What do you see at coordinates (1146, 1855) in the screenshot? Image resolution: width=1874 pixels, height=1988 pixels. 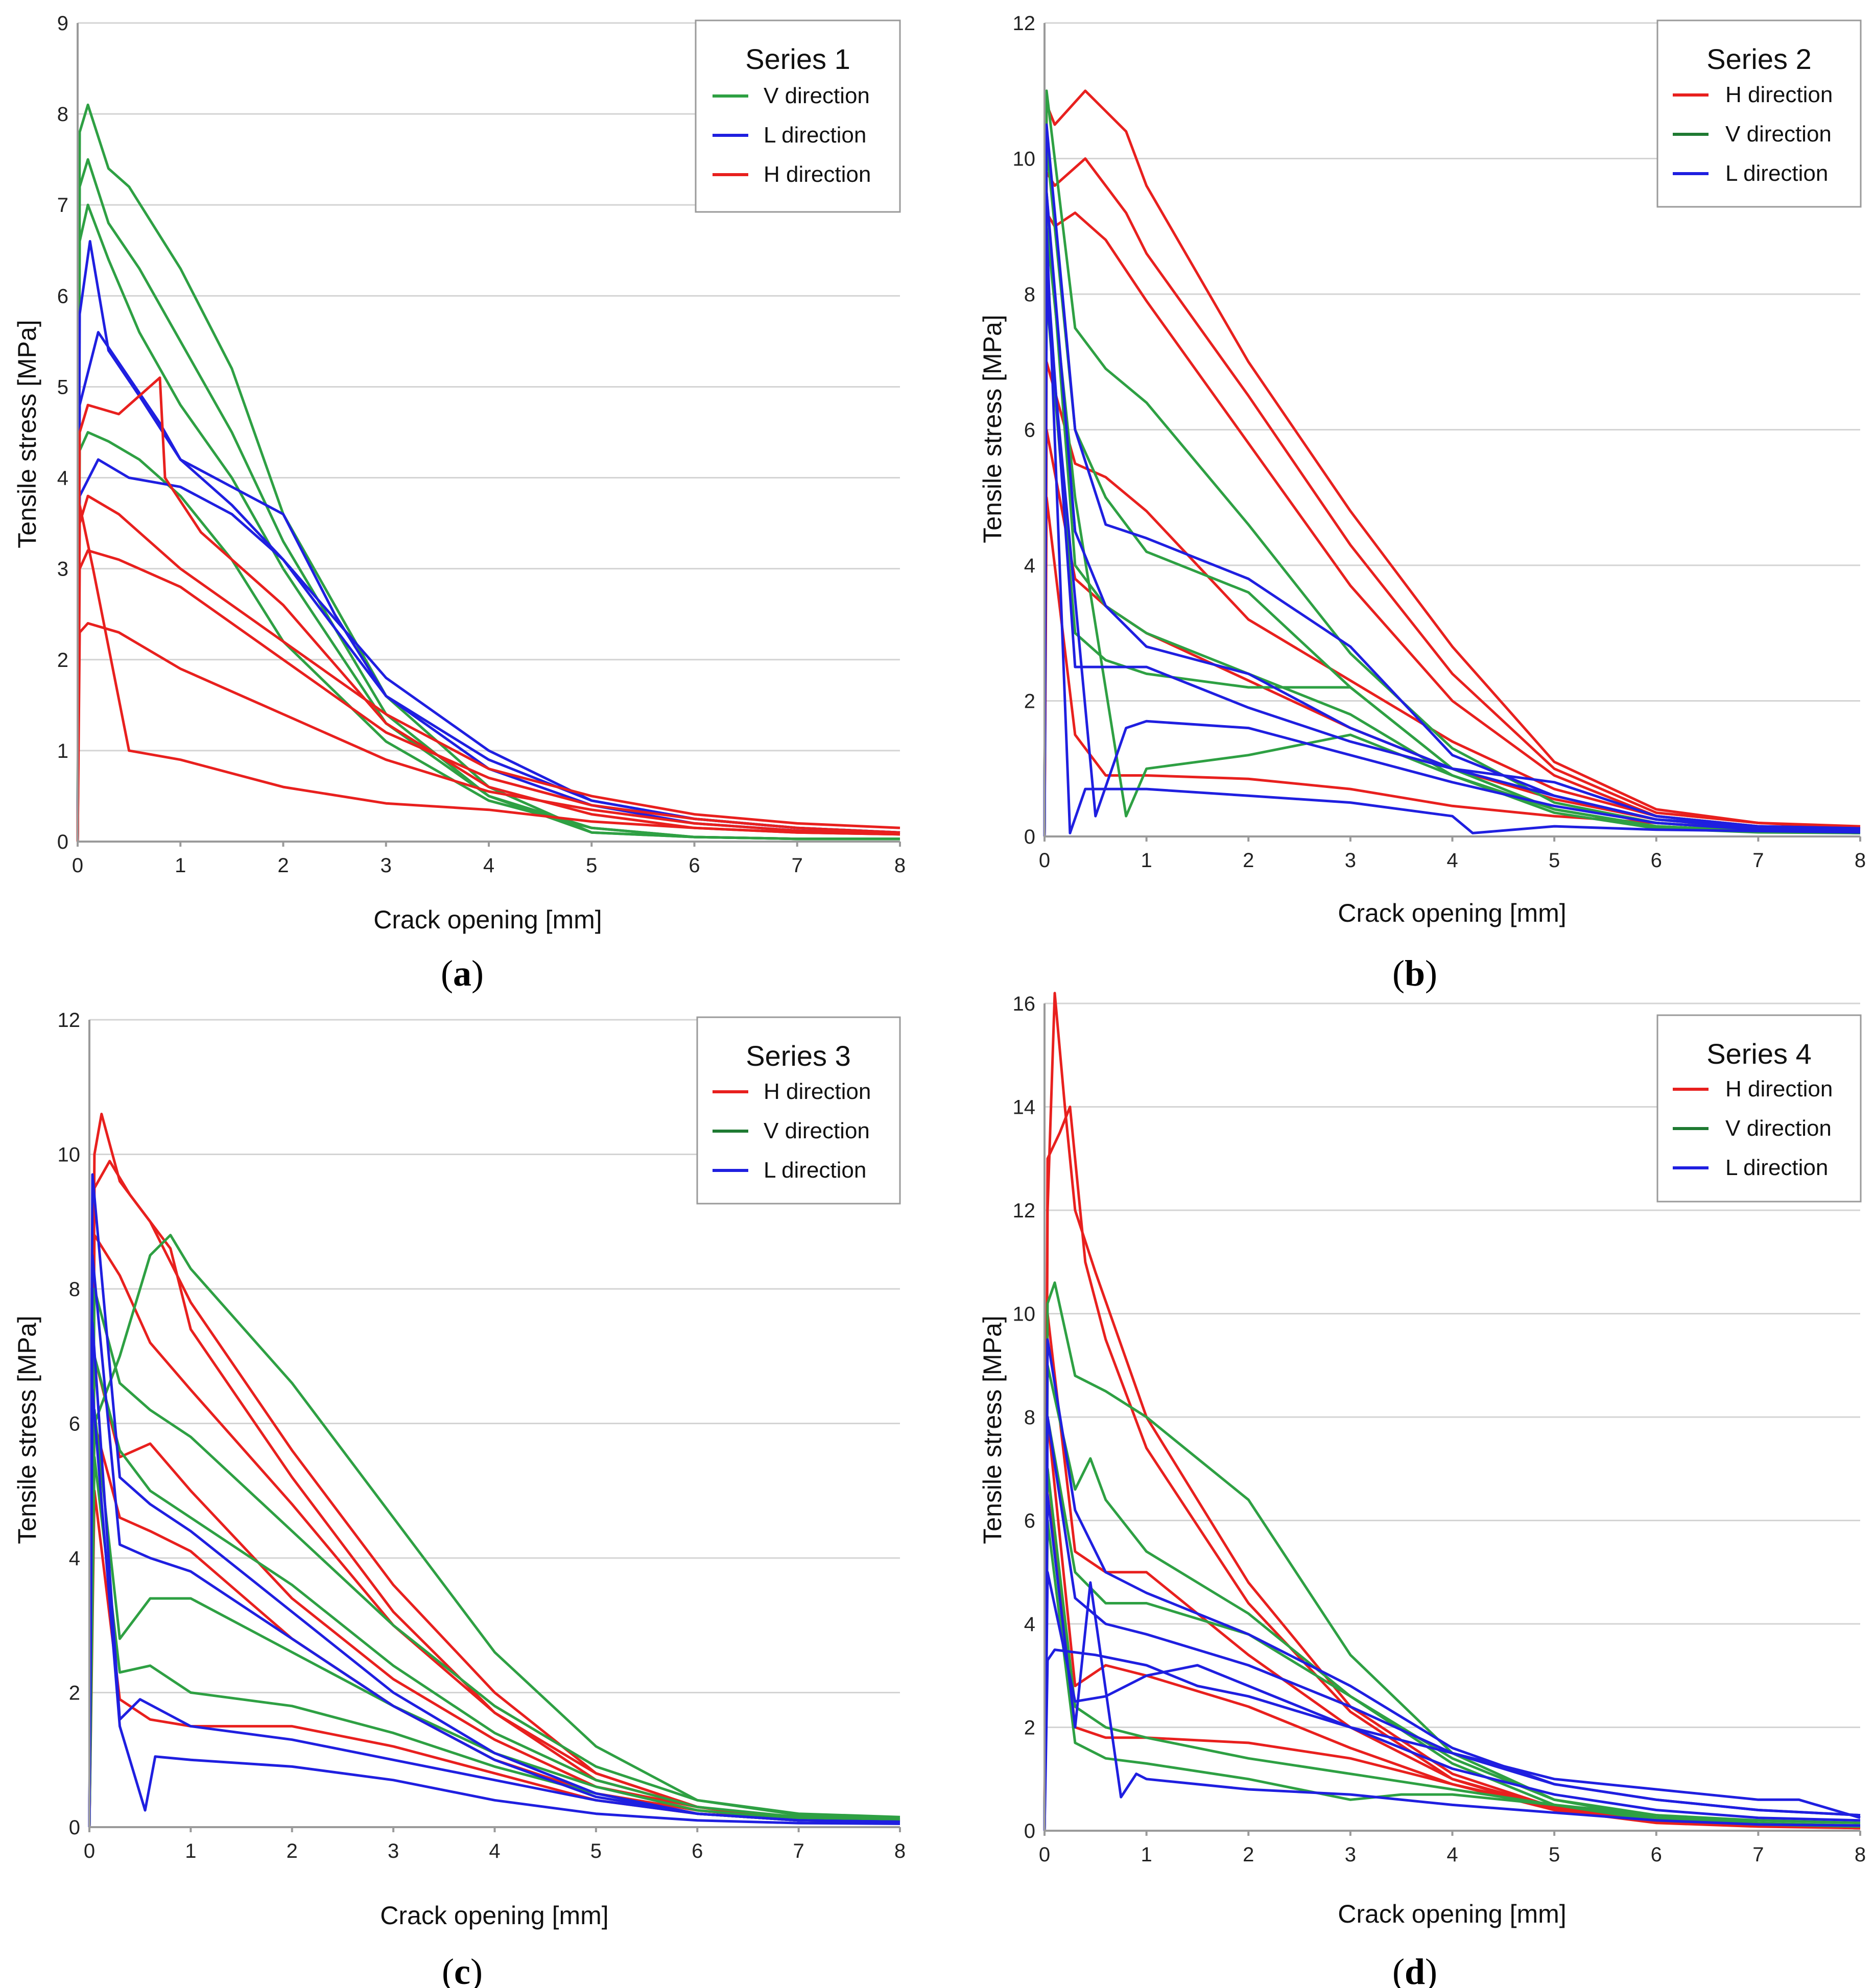 I see `panel-d-x-tick-label: 1` at bounding box center [1146, 1855].